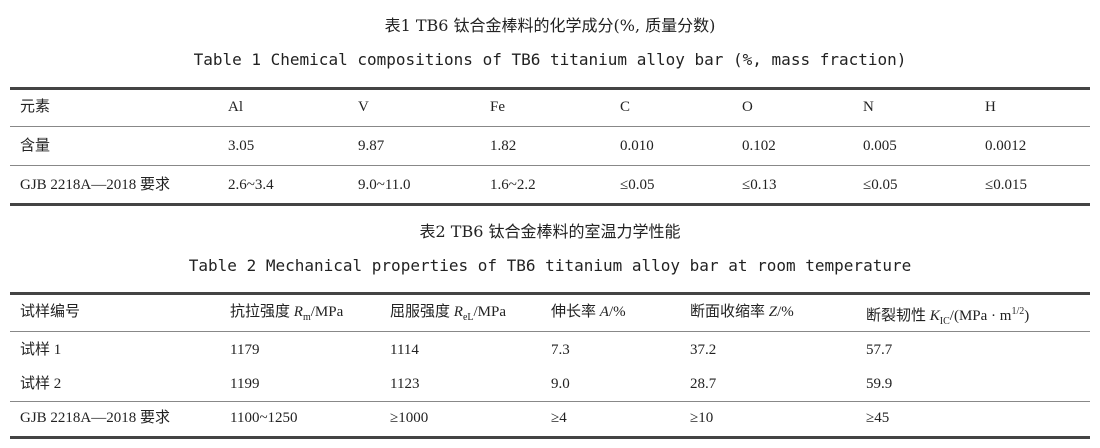  I want to click on header-var: K, so click(934, 316).